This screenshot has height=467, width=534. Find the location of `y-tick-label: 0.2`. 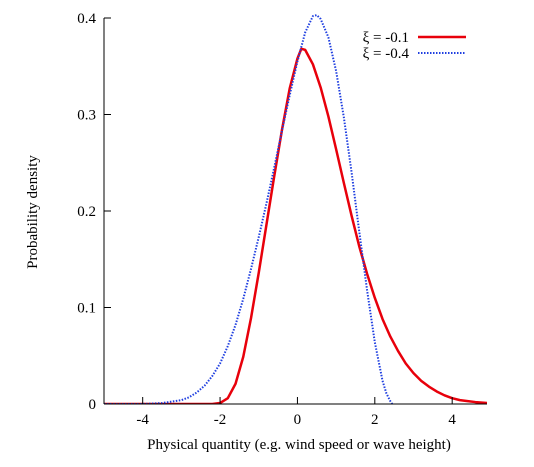

y-tick-label: 0.2 is located at coordinates (86, 212).